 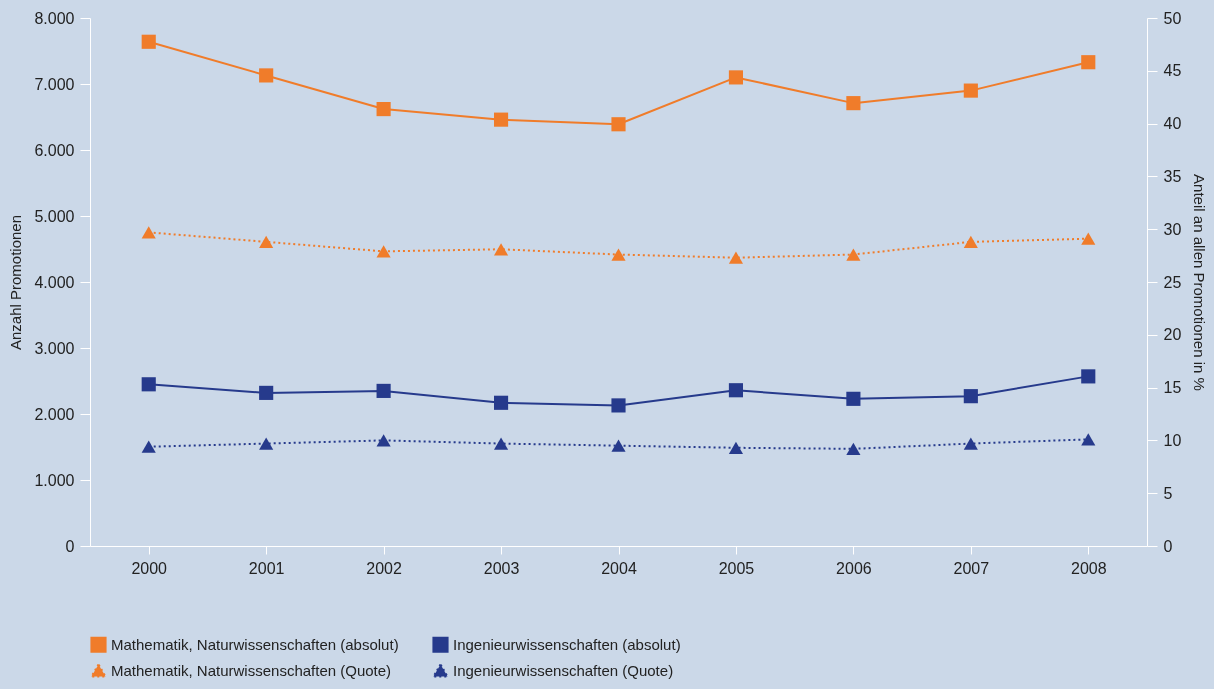 What do you see at coordinates (70, 546) in the screenshot?
I see `y-tick-label: 0` at bounding box center [70, 546].